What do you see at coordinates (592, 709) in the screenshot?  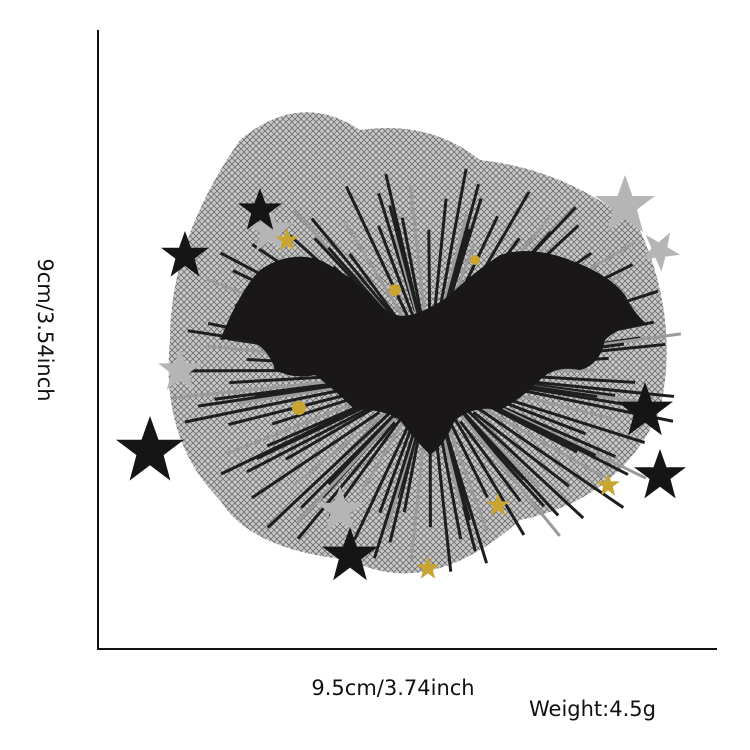 I see `weight-label: Weight:4.5g` at bounding box center [592, 709].